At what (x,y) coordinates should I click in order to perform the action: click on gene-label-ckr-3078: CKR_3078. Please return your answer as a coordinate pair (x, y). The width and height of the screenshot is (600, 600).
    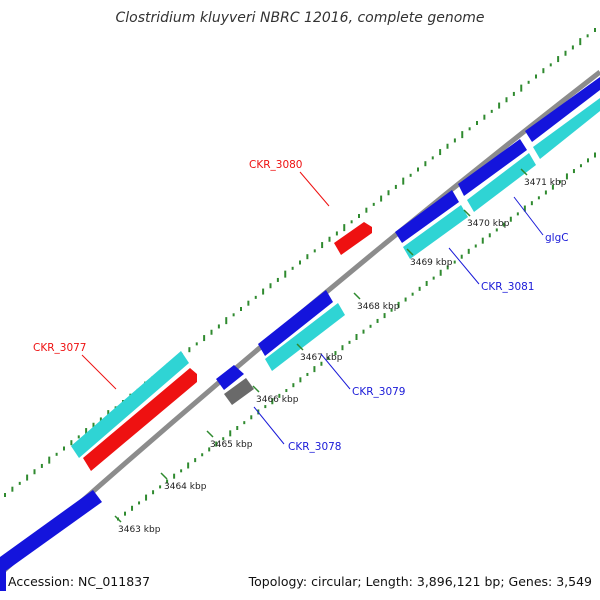
    Looking at the image, I should click on (314, 447).